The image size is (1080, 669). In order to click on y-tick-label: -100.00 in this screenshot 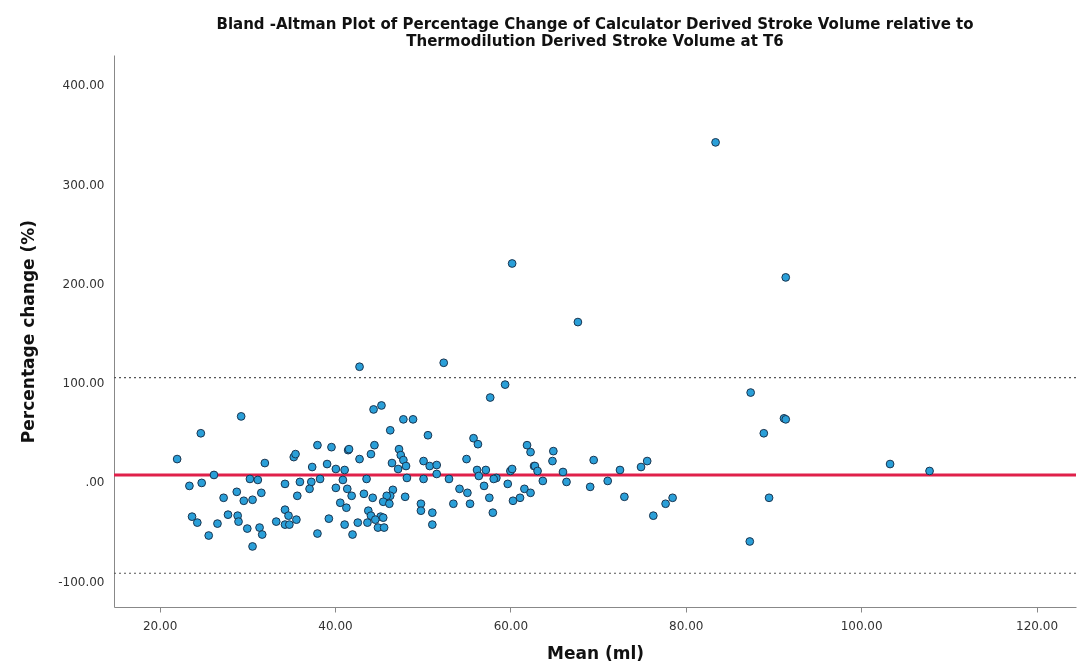, I will do `click(81, 581)`.